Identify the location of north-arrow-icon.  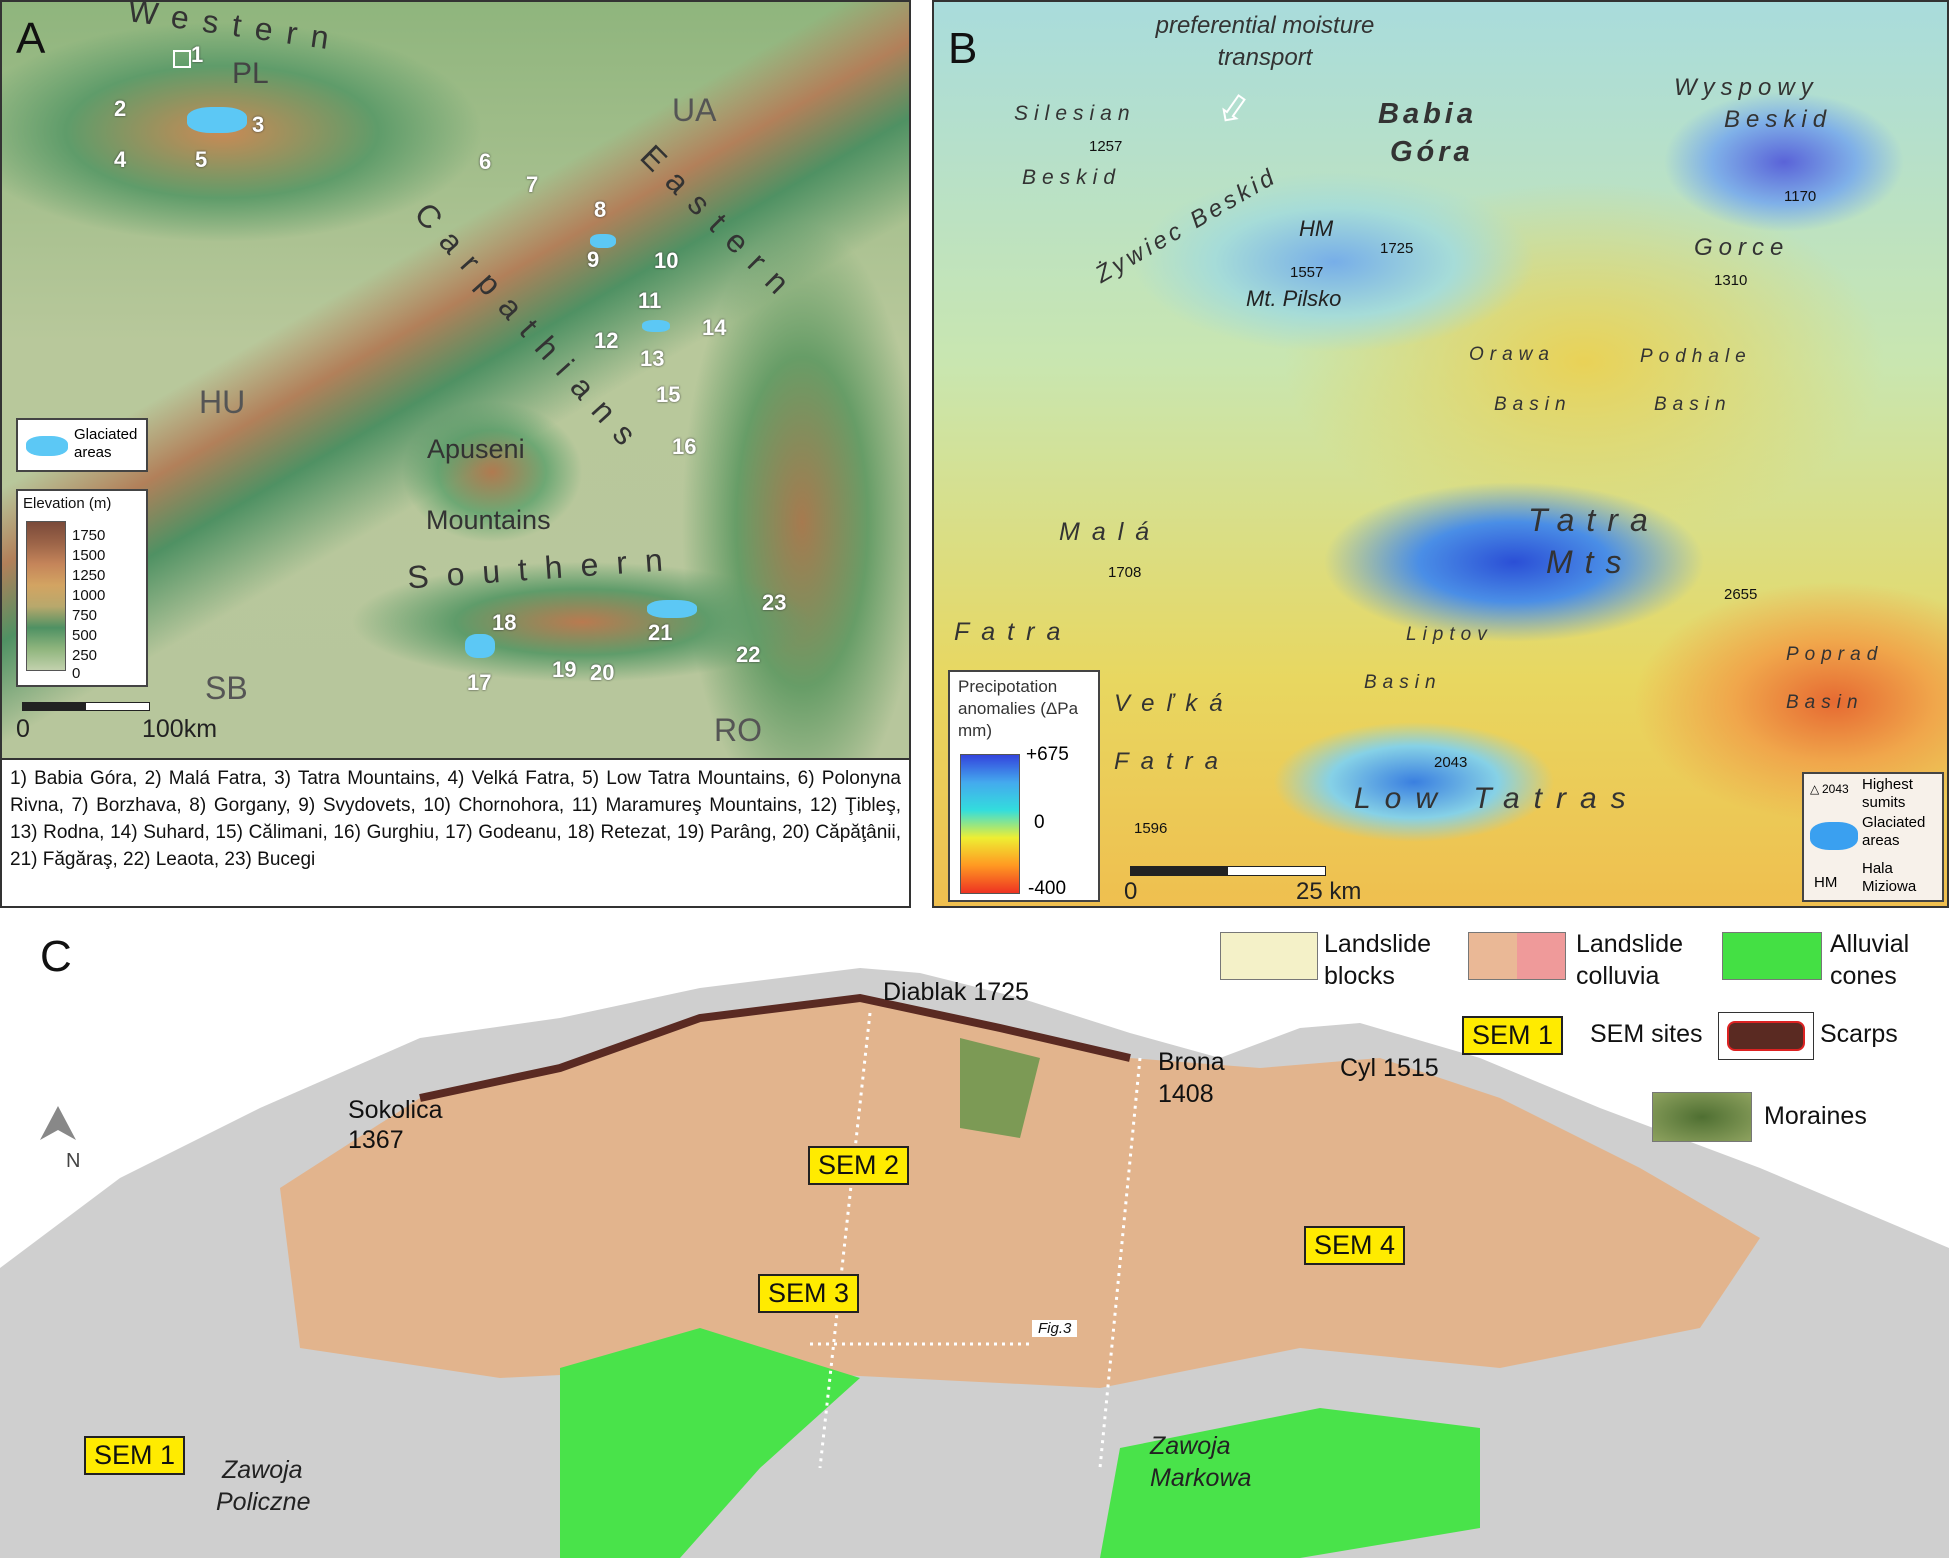
(58, 1123).